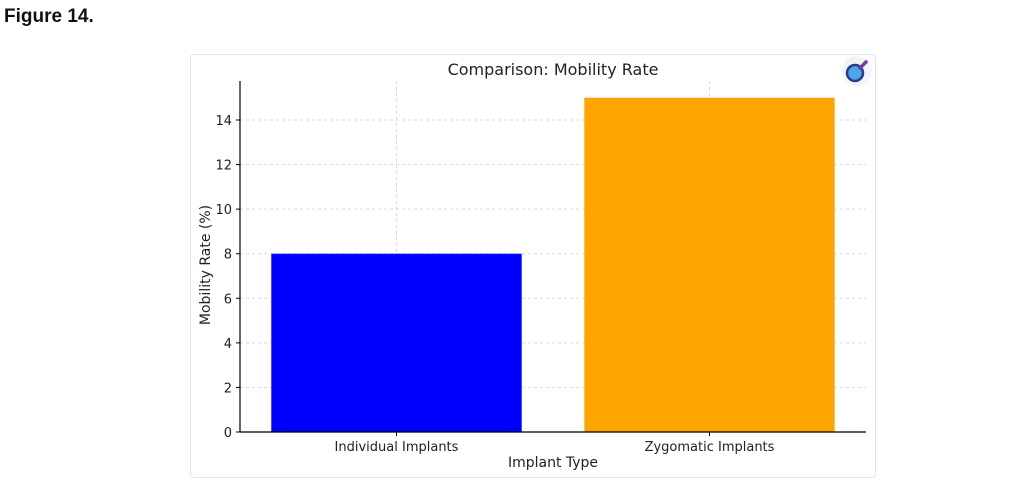  I want to click on y-tick-label: 6, so click(228, 299).